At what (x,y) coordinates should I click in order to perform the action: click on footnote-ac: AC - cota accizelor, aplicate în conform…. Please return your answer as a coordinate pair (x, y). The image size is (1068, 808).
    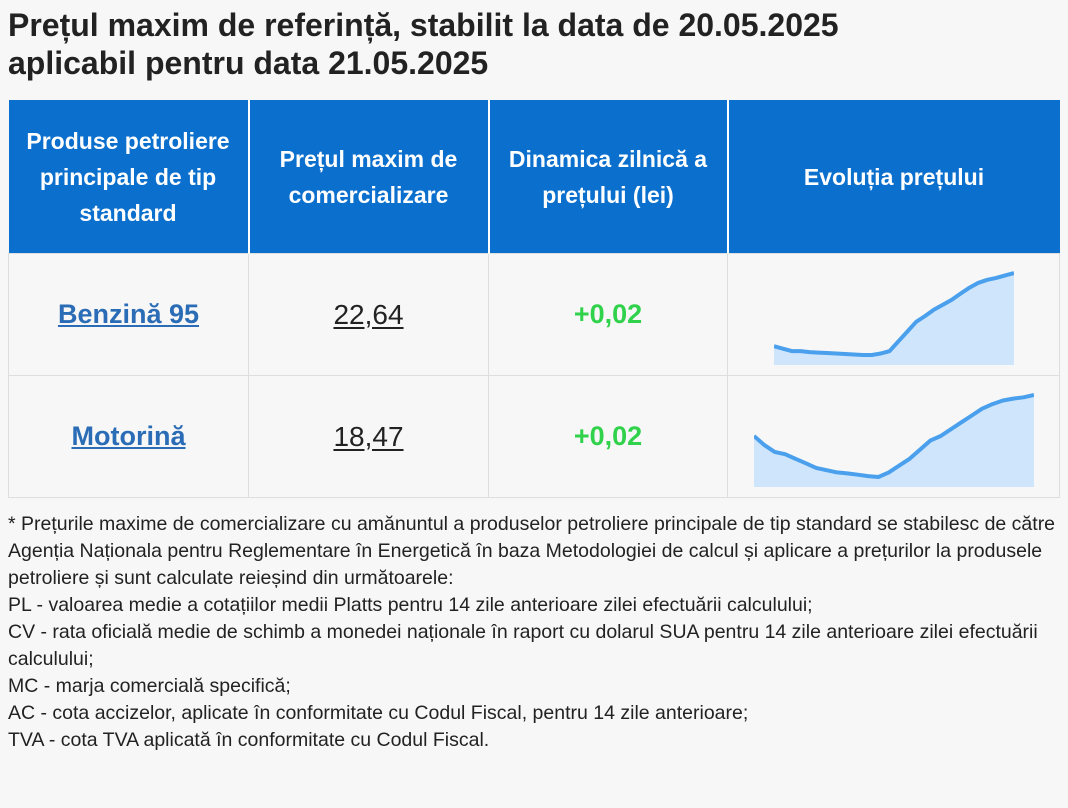
    Looking at the image, I should click on (378, 713).